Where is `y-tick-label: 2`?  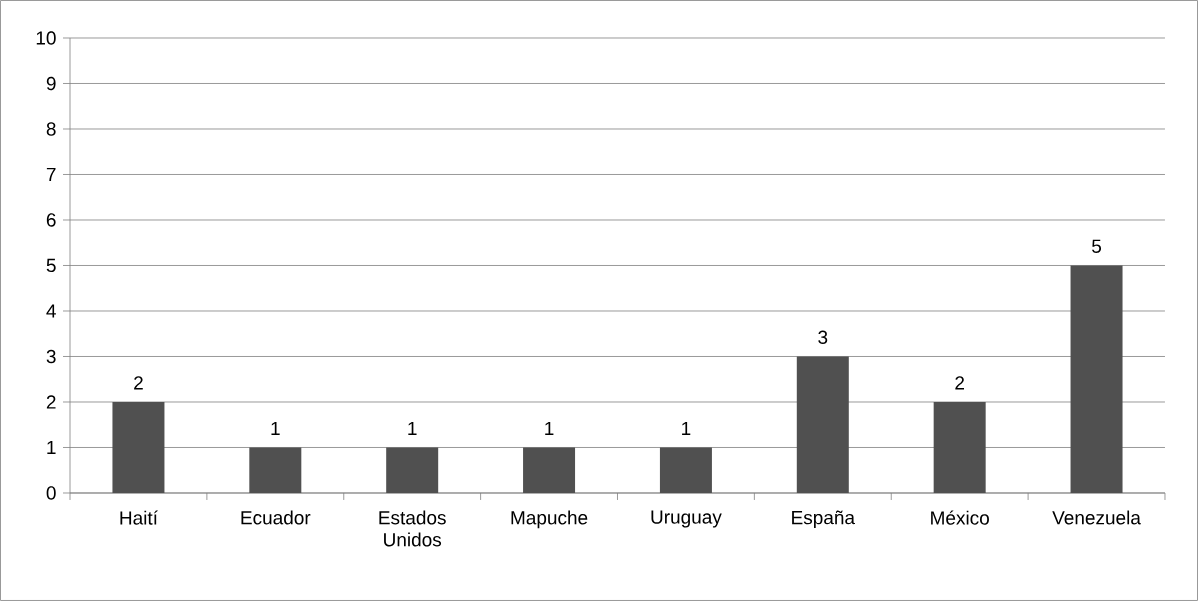
y-tick-label: 2 is located at coordinates (51, 402).